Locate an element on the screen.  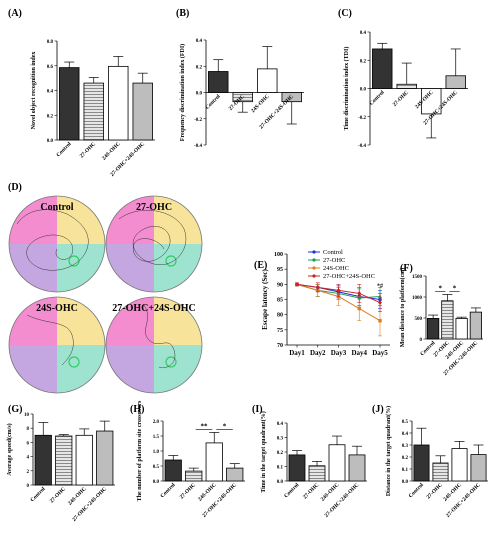
y-axis-label: Time discrimination index (TDI) is located at coordinates (346, 89).